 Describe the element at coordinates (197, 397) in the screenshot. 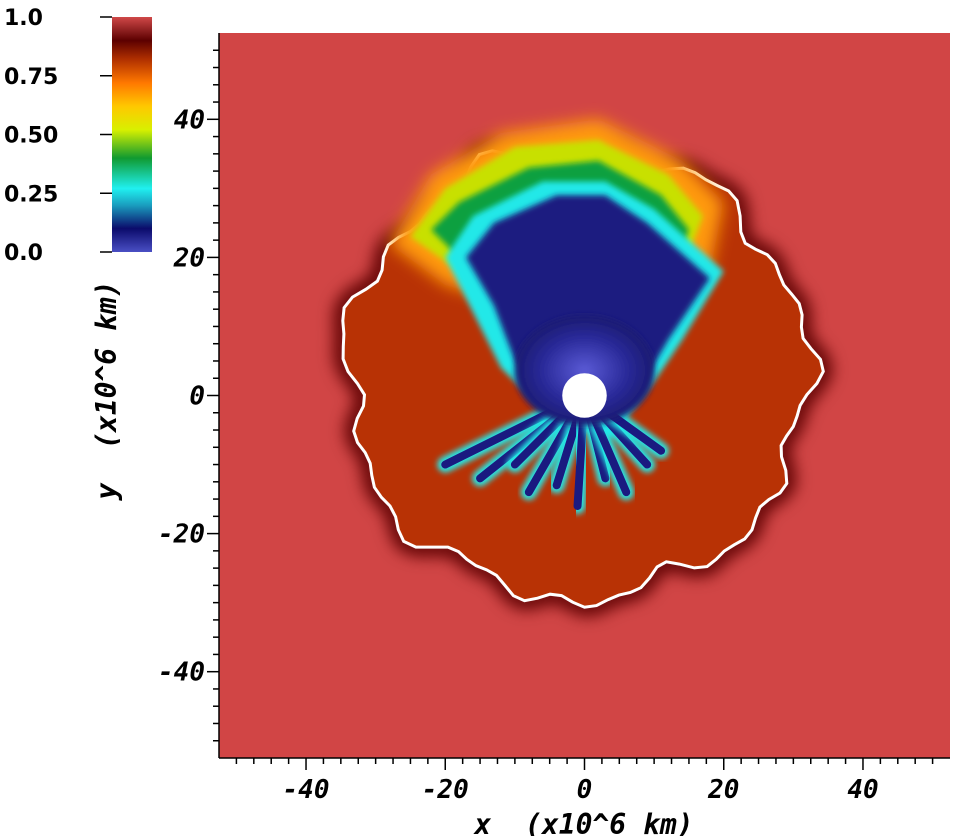

I see `y-tick-label: 0` at that location.